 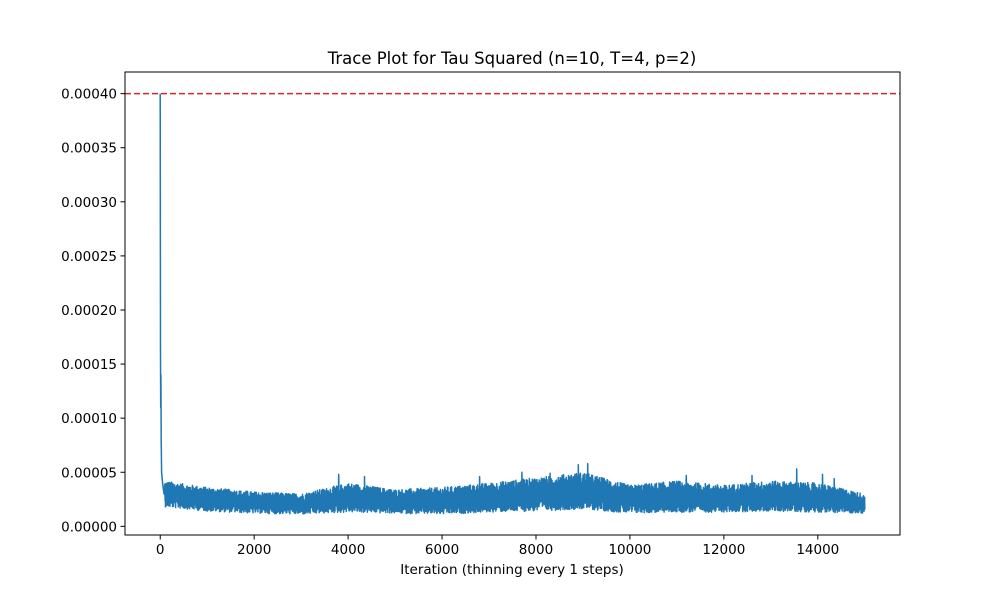 I want to click on x-tick-label: 12000, so click(x=723, y=550).